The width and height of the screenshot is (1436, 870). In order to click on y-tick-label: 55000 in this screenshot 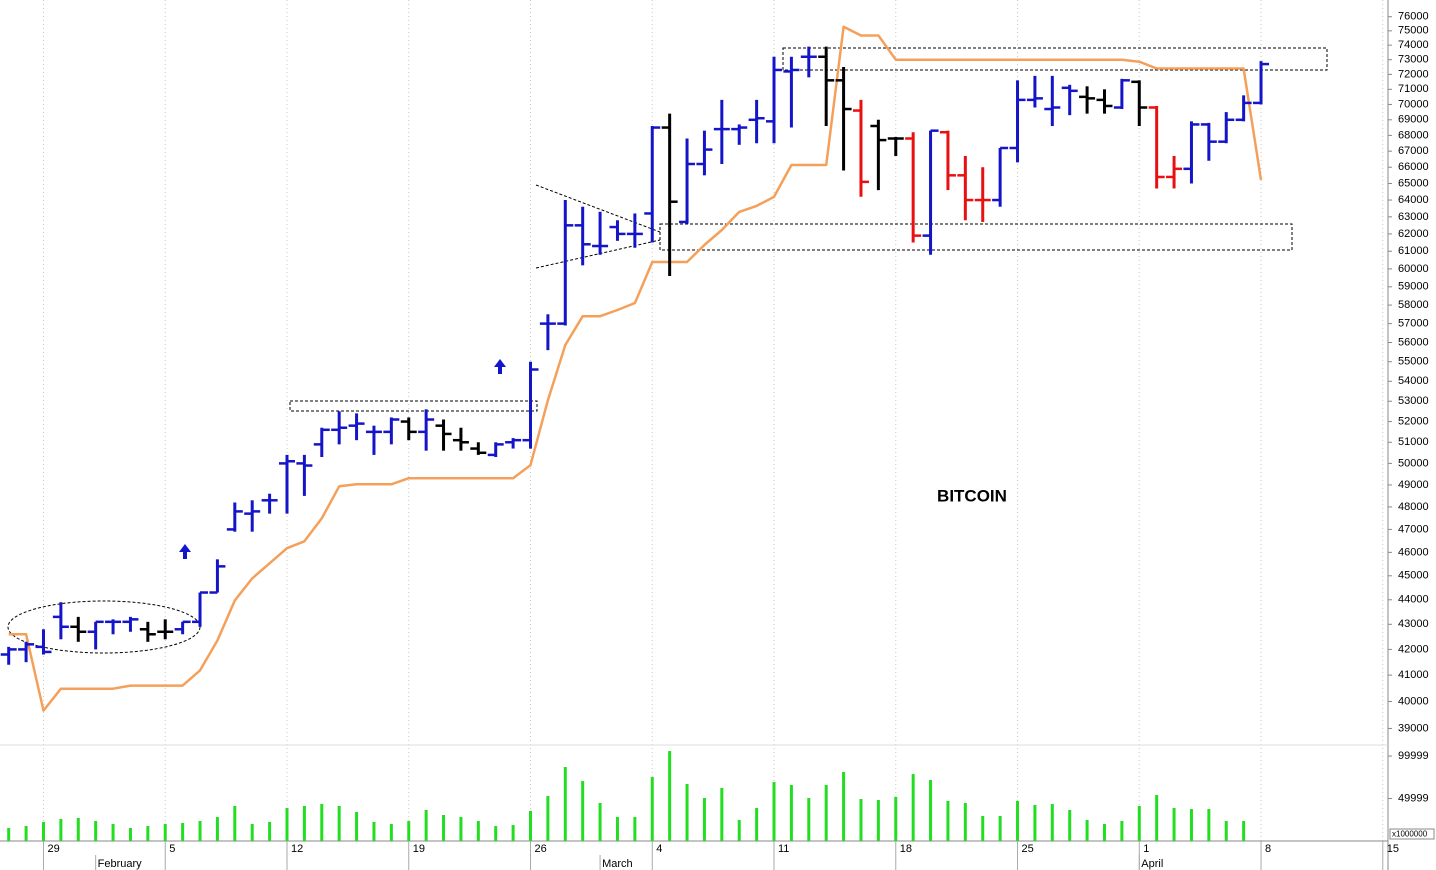, I will do `click(1413, 362)`.